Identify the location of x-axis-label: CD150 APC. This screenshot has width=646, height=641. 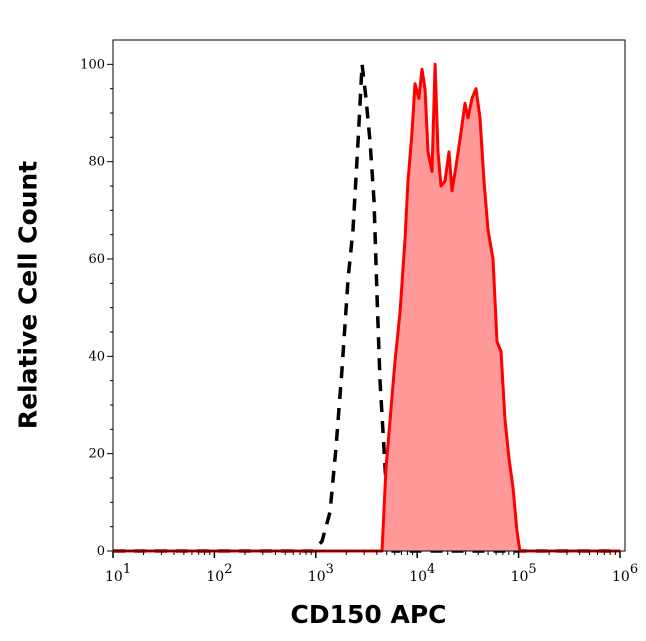
(368, 614).